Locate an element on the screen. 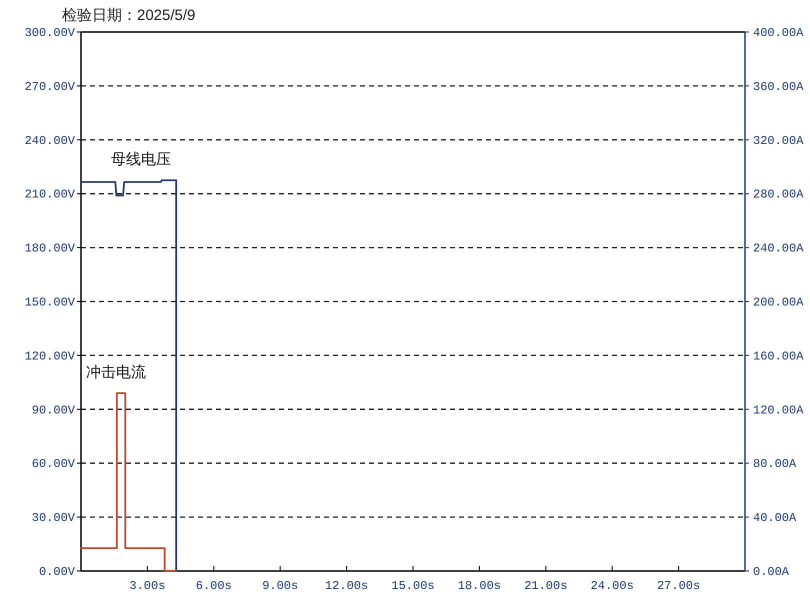  y-tick-label: 30.00V is located at coordinates (54, 518).